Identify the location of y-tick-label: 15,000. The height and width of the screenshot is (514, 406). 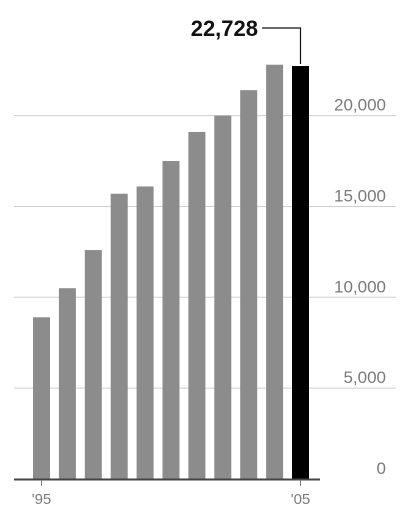
(360, 195).